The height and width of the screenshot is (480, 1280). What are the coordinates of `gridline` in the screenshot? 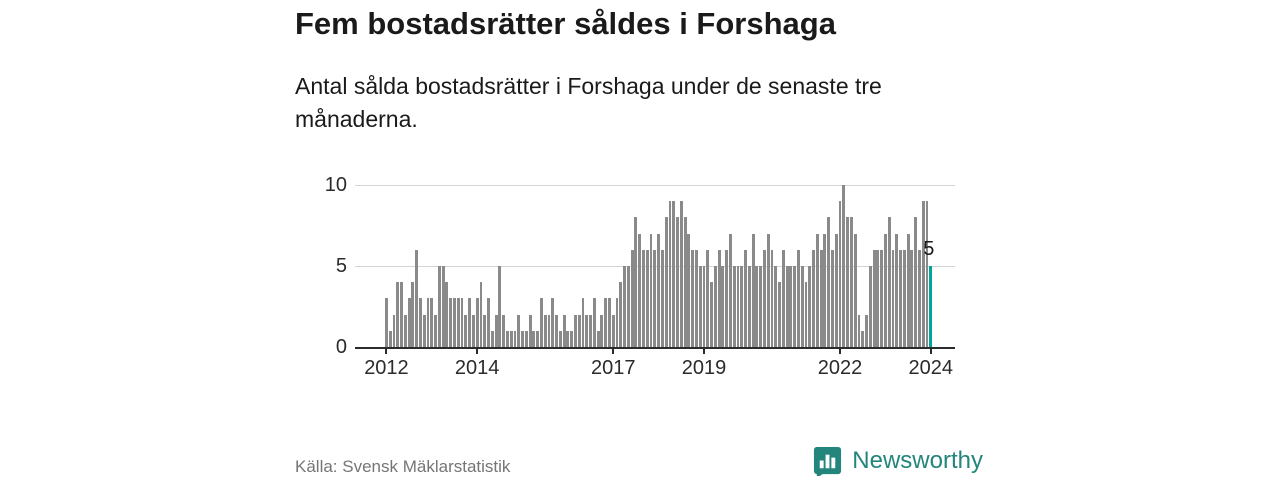 It's located at (655, 185).